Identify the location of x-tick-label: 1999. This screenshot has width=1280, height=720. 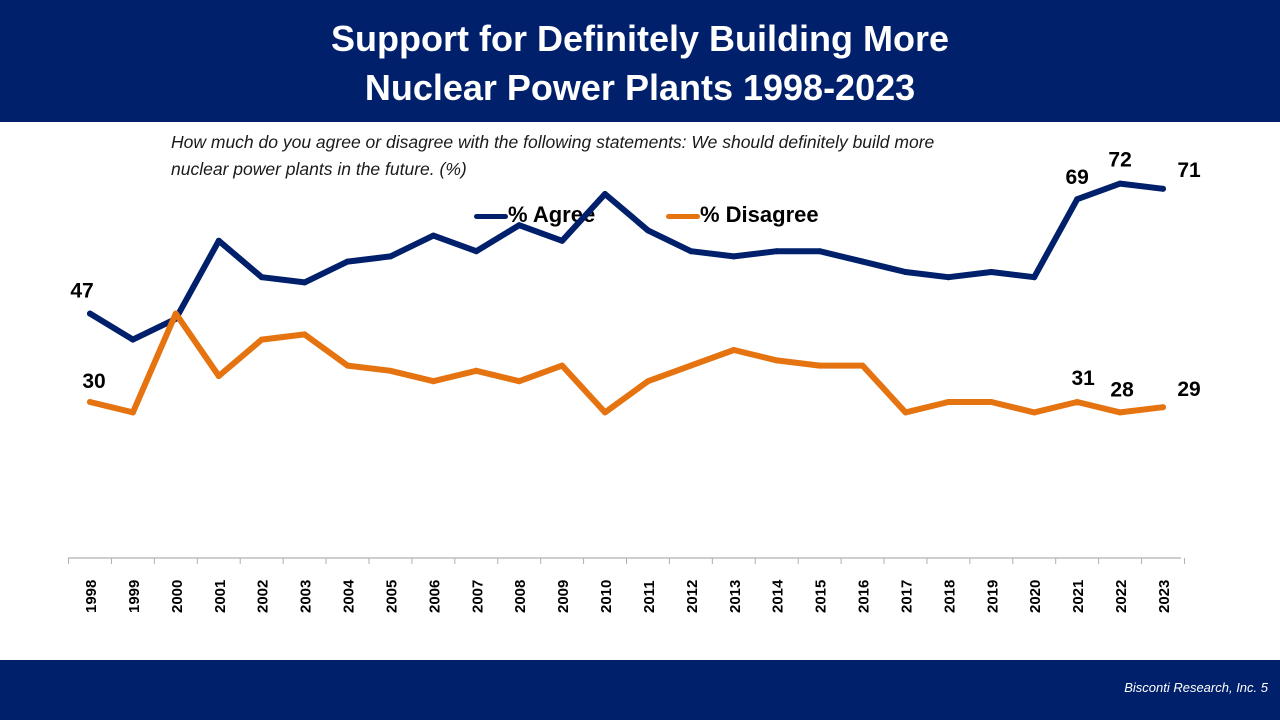
(134, 596).